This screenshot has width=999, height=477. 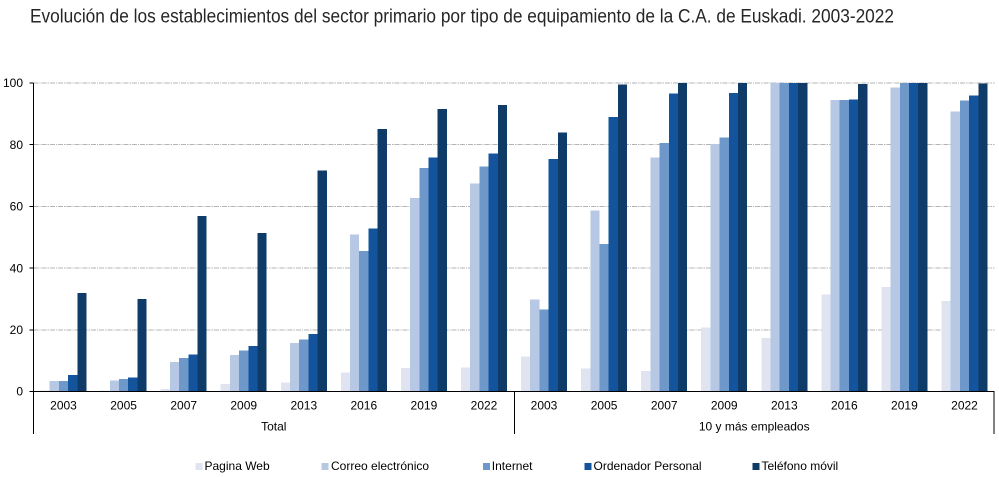 I want to click on svg-text: 80, so click(x=17, y=145).